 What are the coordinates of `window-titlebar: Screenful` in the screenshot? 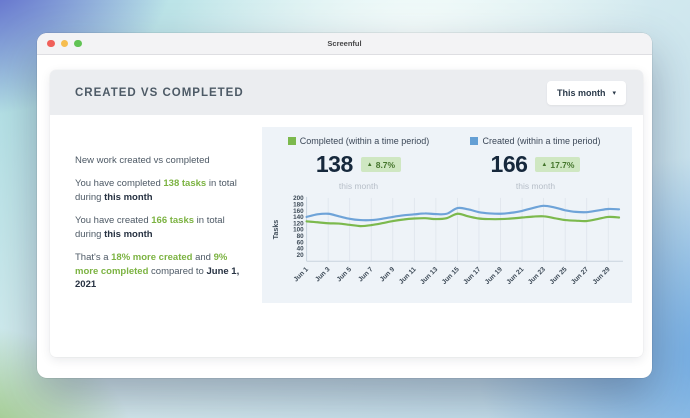 It's located at (344, 44).